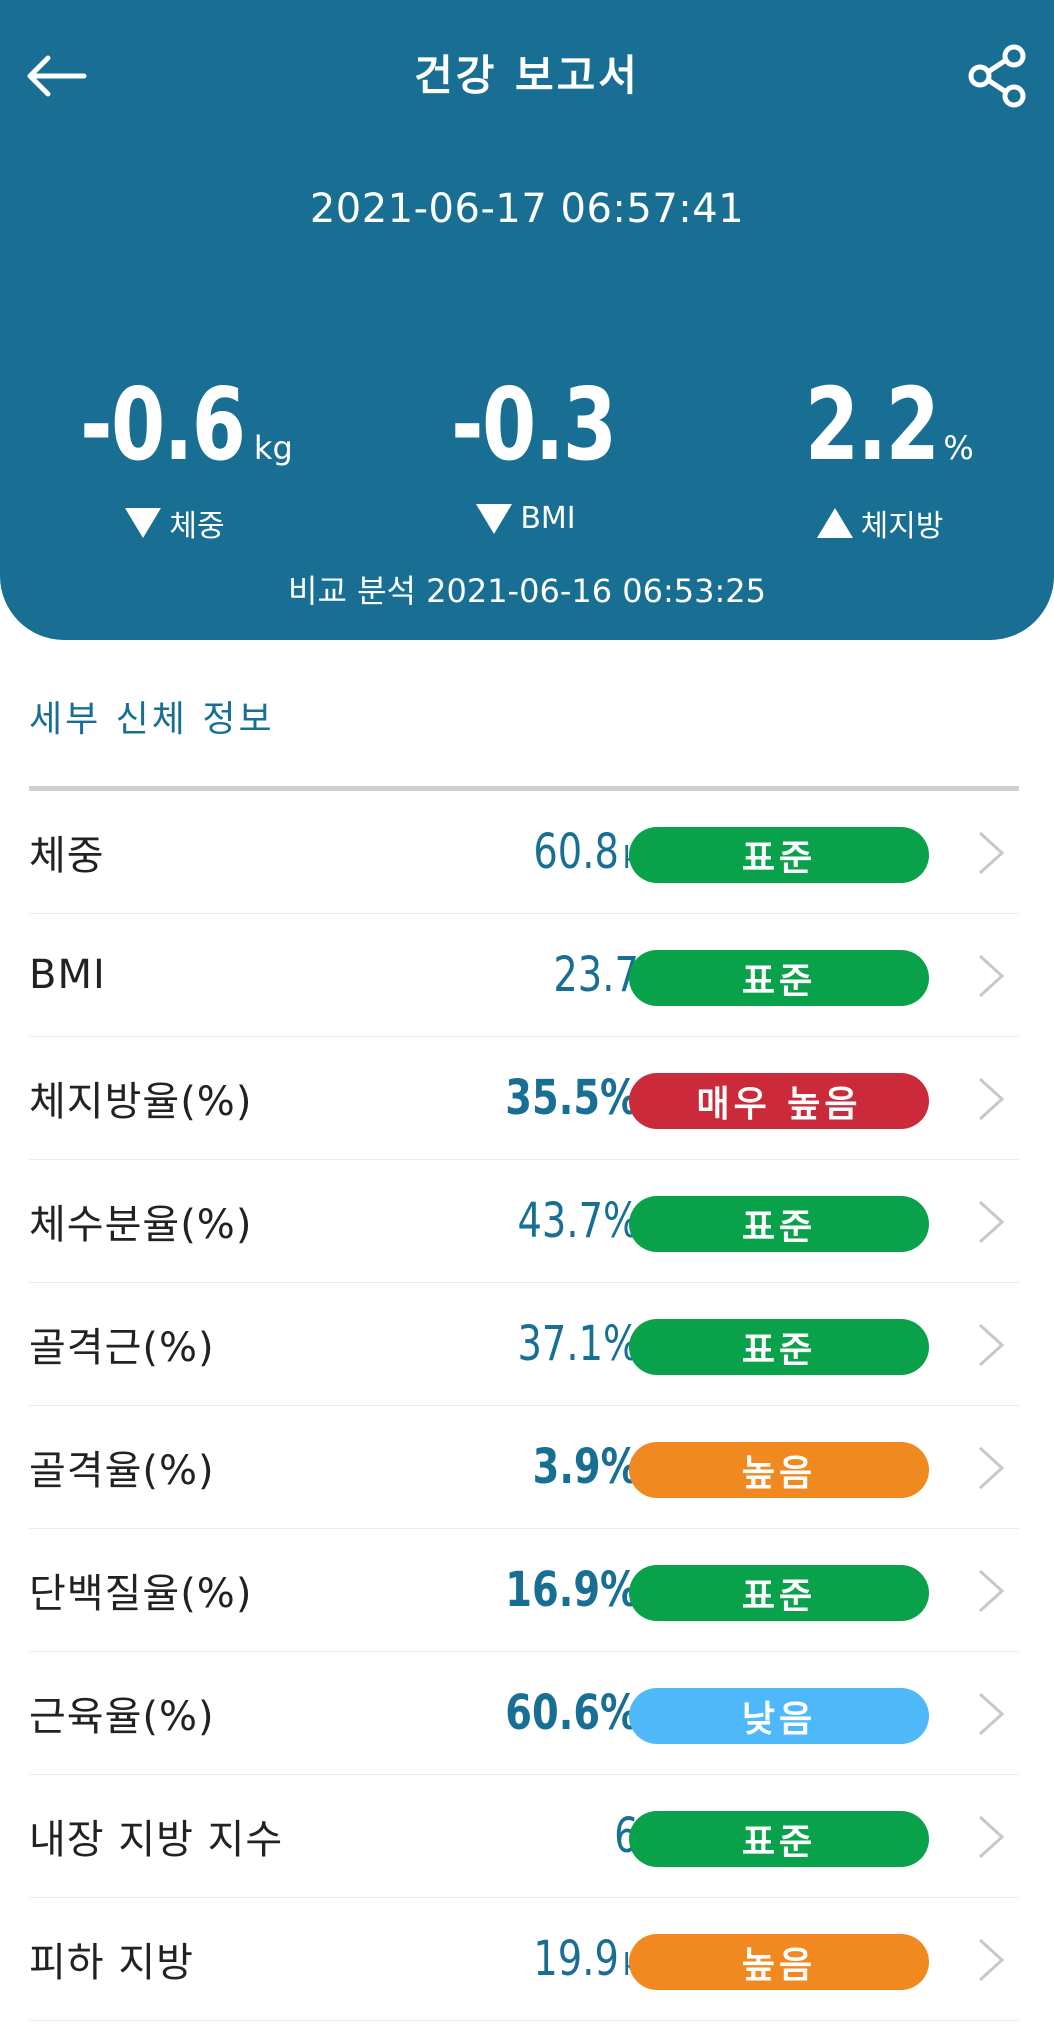 Image resolution: width=1054 pixels, height=2034 pixels. Describe the element at coordinates (141, 1102) in the screenshot. I see `metric-label: 체지방율(%)` at that location.